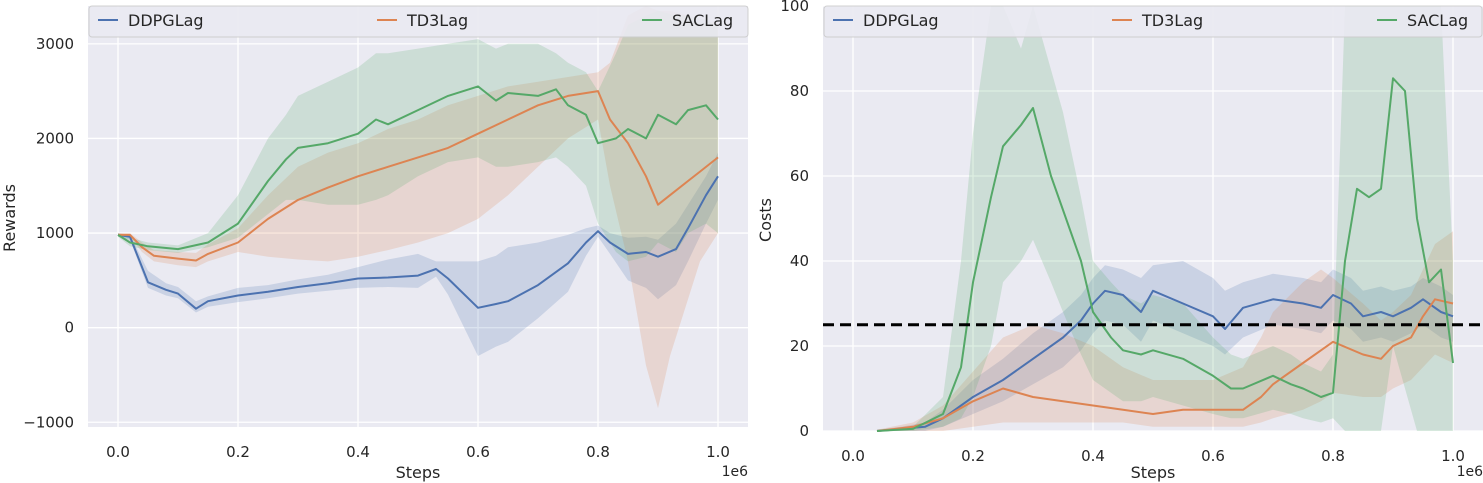 This screenshot has height=483, width=1483. Describe the element at coordinates (418, 168) in the screenshot. I see `rewards-line-saclag` at that location.